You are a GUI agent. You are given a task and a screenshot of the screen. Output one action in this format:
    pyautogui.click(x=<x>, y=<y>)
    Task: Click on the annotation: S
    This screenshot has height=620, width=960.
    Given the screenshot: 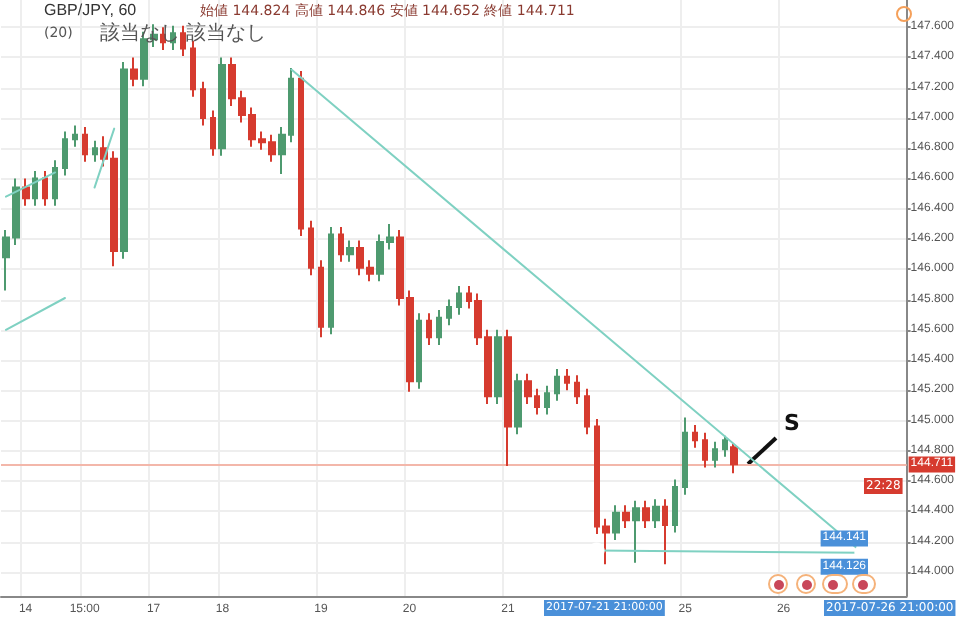 What is the action you would take?
    pyautogui.click(x=792, y=423)
    